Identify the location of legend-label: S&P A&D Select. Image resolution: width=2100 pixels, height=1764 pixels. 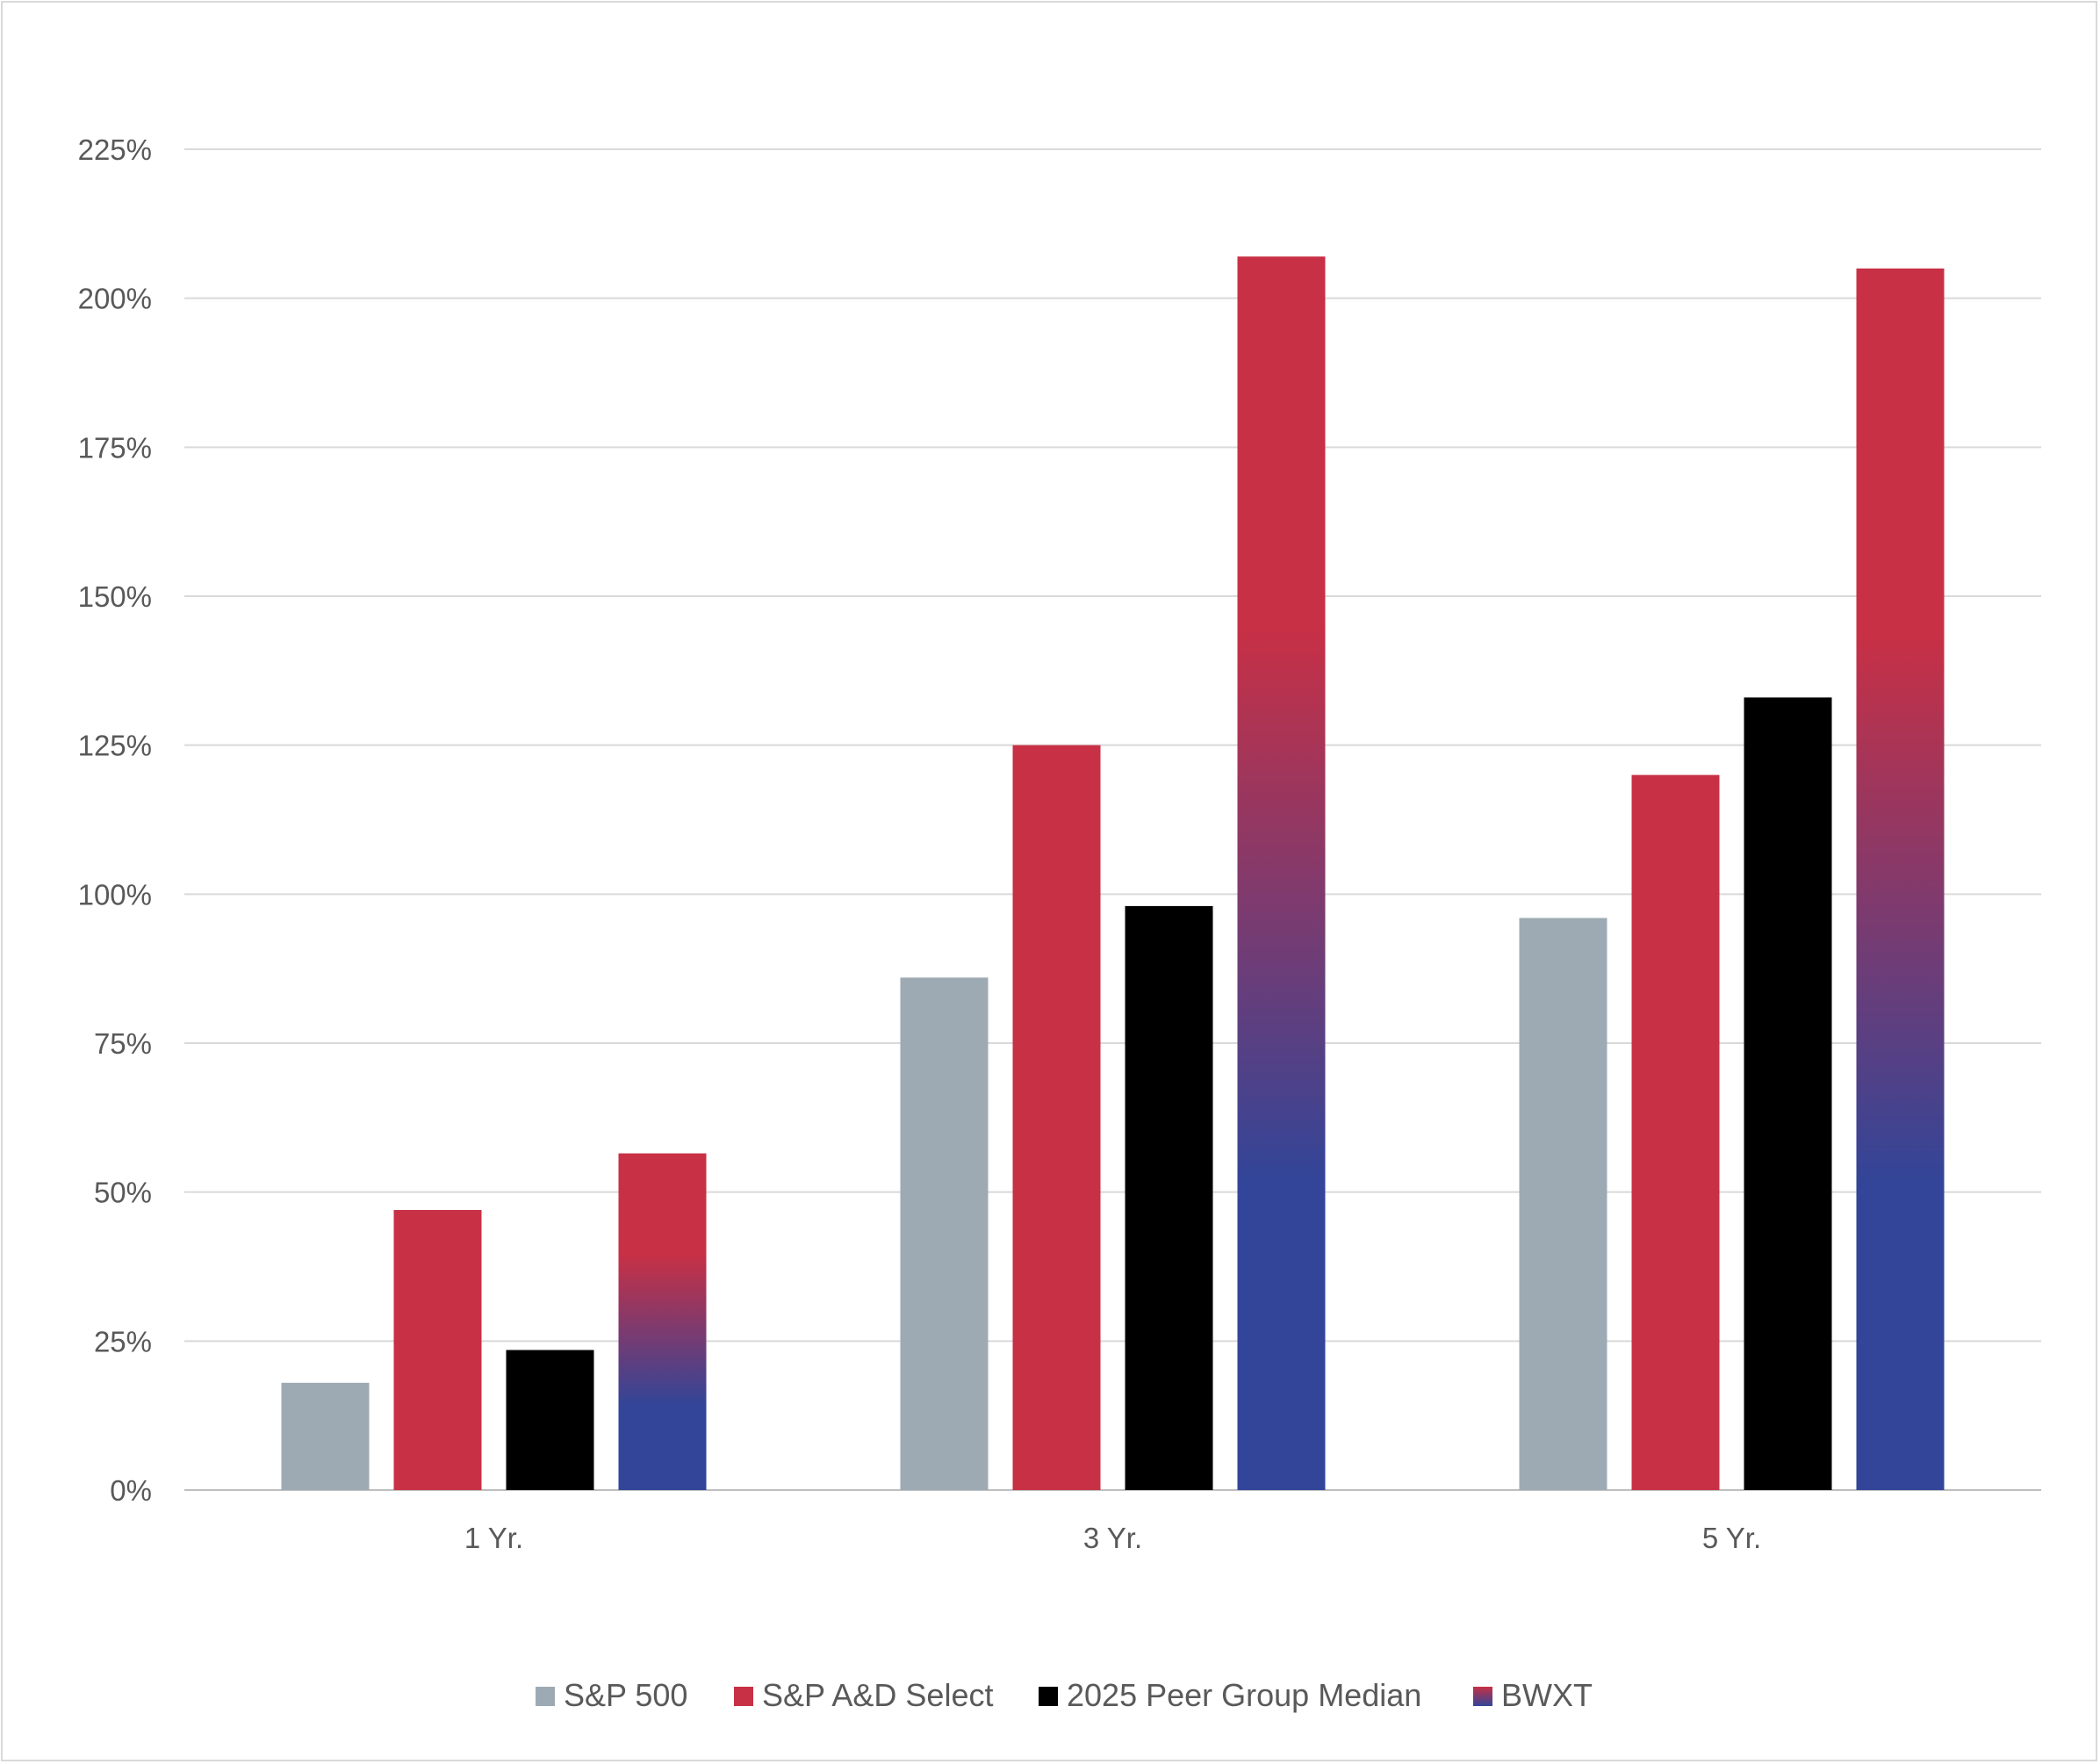
(877, 1695).